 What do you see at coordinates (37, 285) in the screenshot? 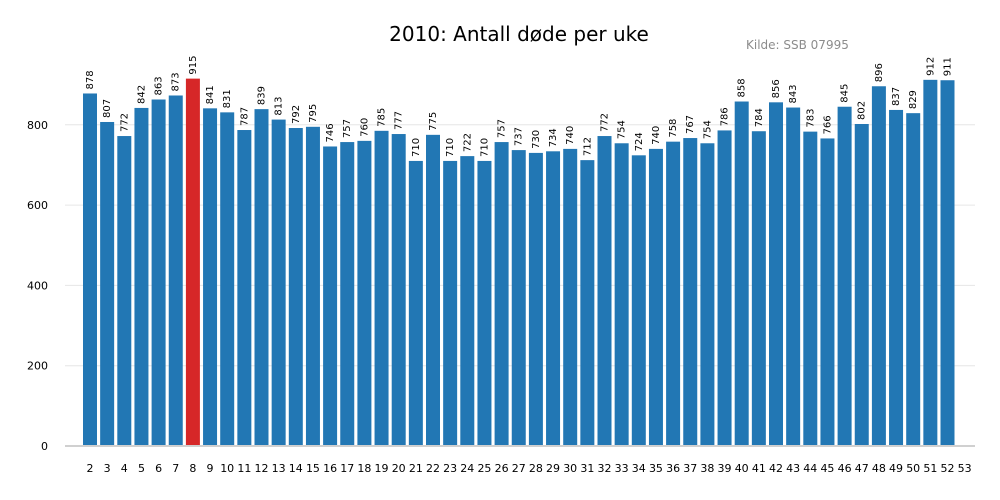
I see `y-tick-label: 400` at bounding box center [37, 285].